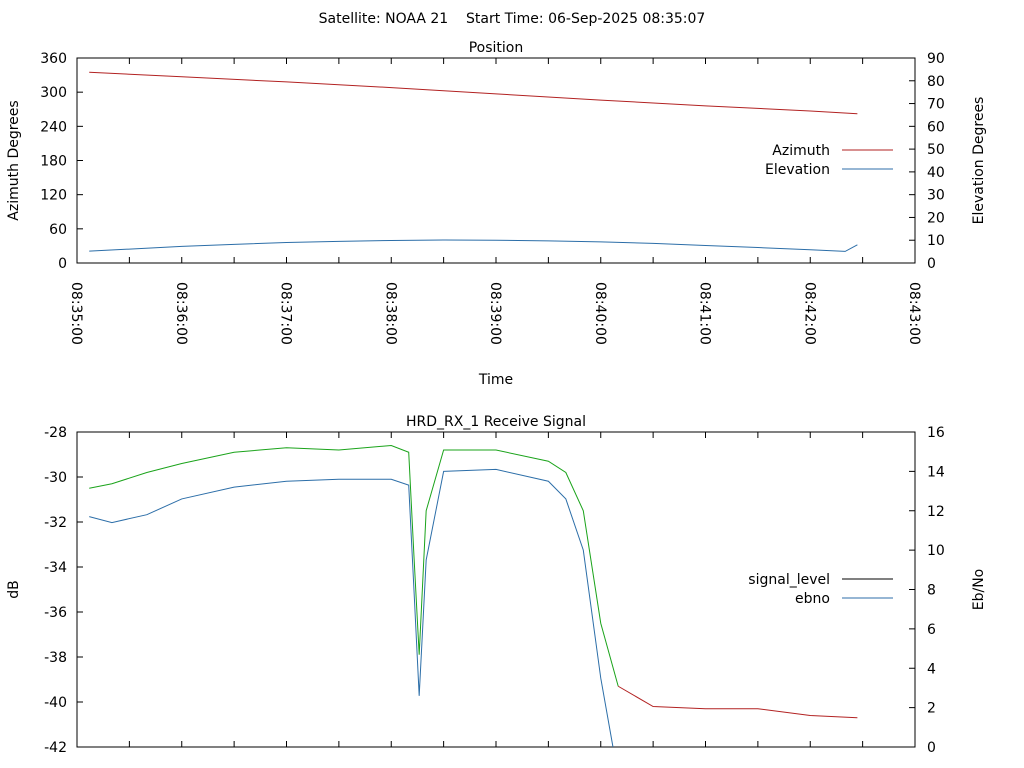 Image resolution: width=1024 pixels, height=768 pixels. I want to click on x-tick-label: 08:39:00, so click(495, 313).